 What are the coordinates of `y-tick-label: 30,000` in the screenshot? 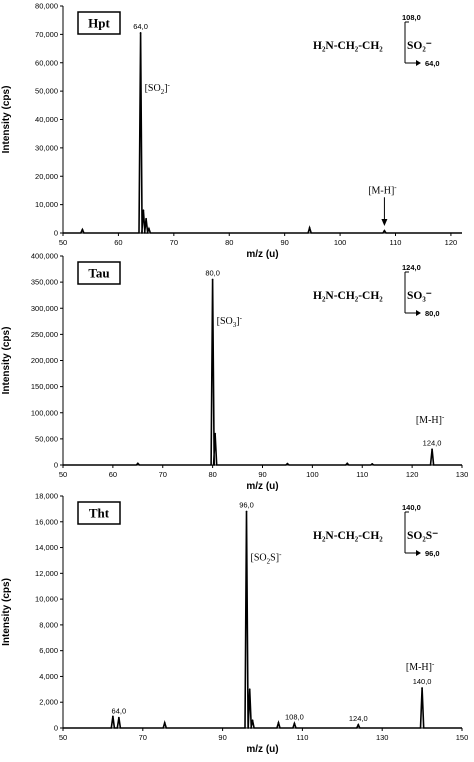 It's located at (46, 147).